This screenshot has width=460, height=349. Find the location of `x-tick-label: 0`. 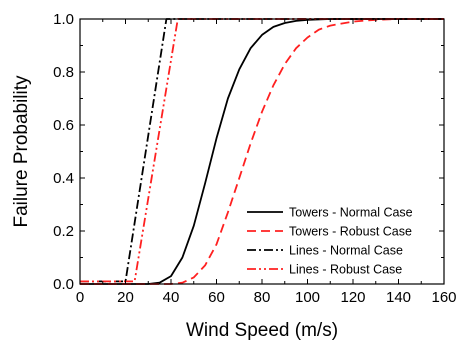

x-tick-label: 0 is located at coordinates (80, 297).